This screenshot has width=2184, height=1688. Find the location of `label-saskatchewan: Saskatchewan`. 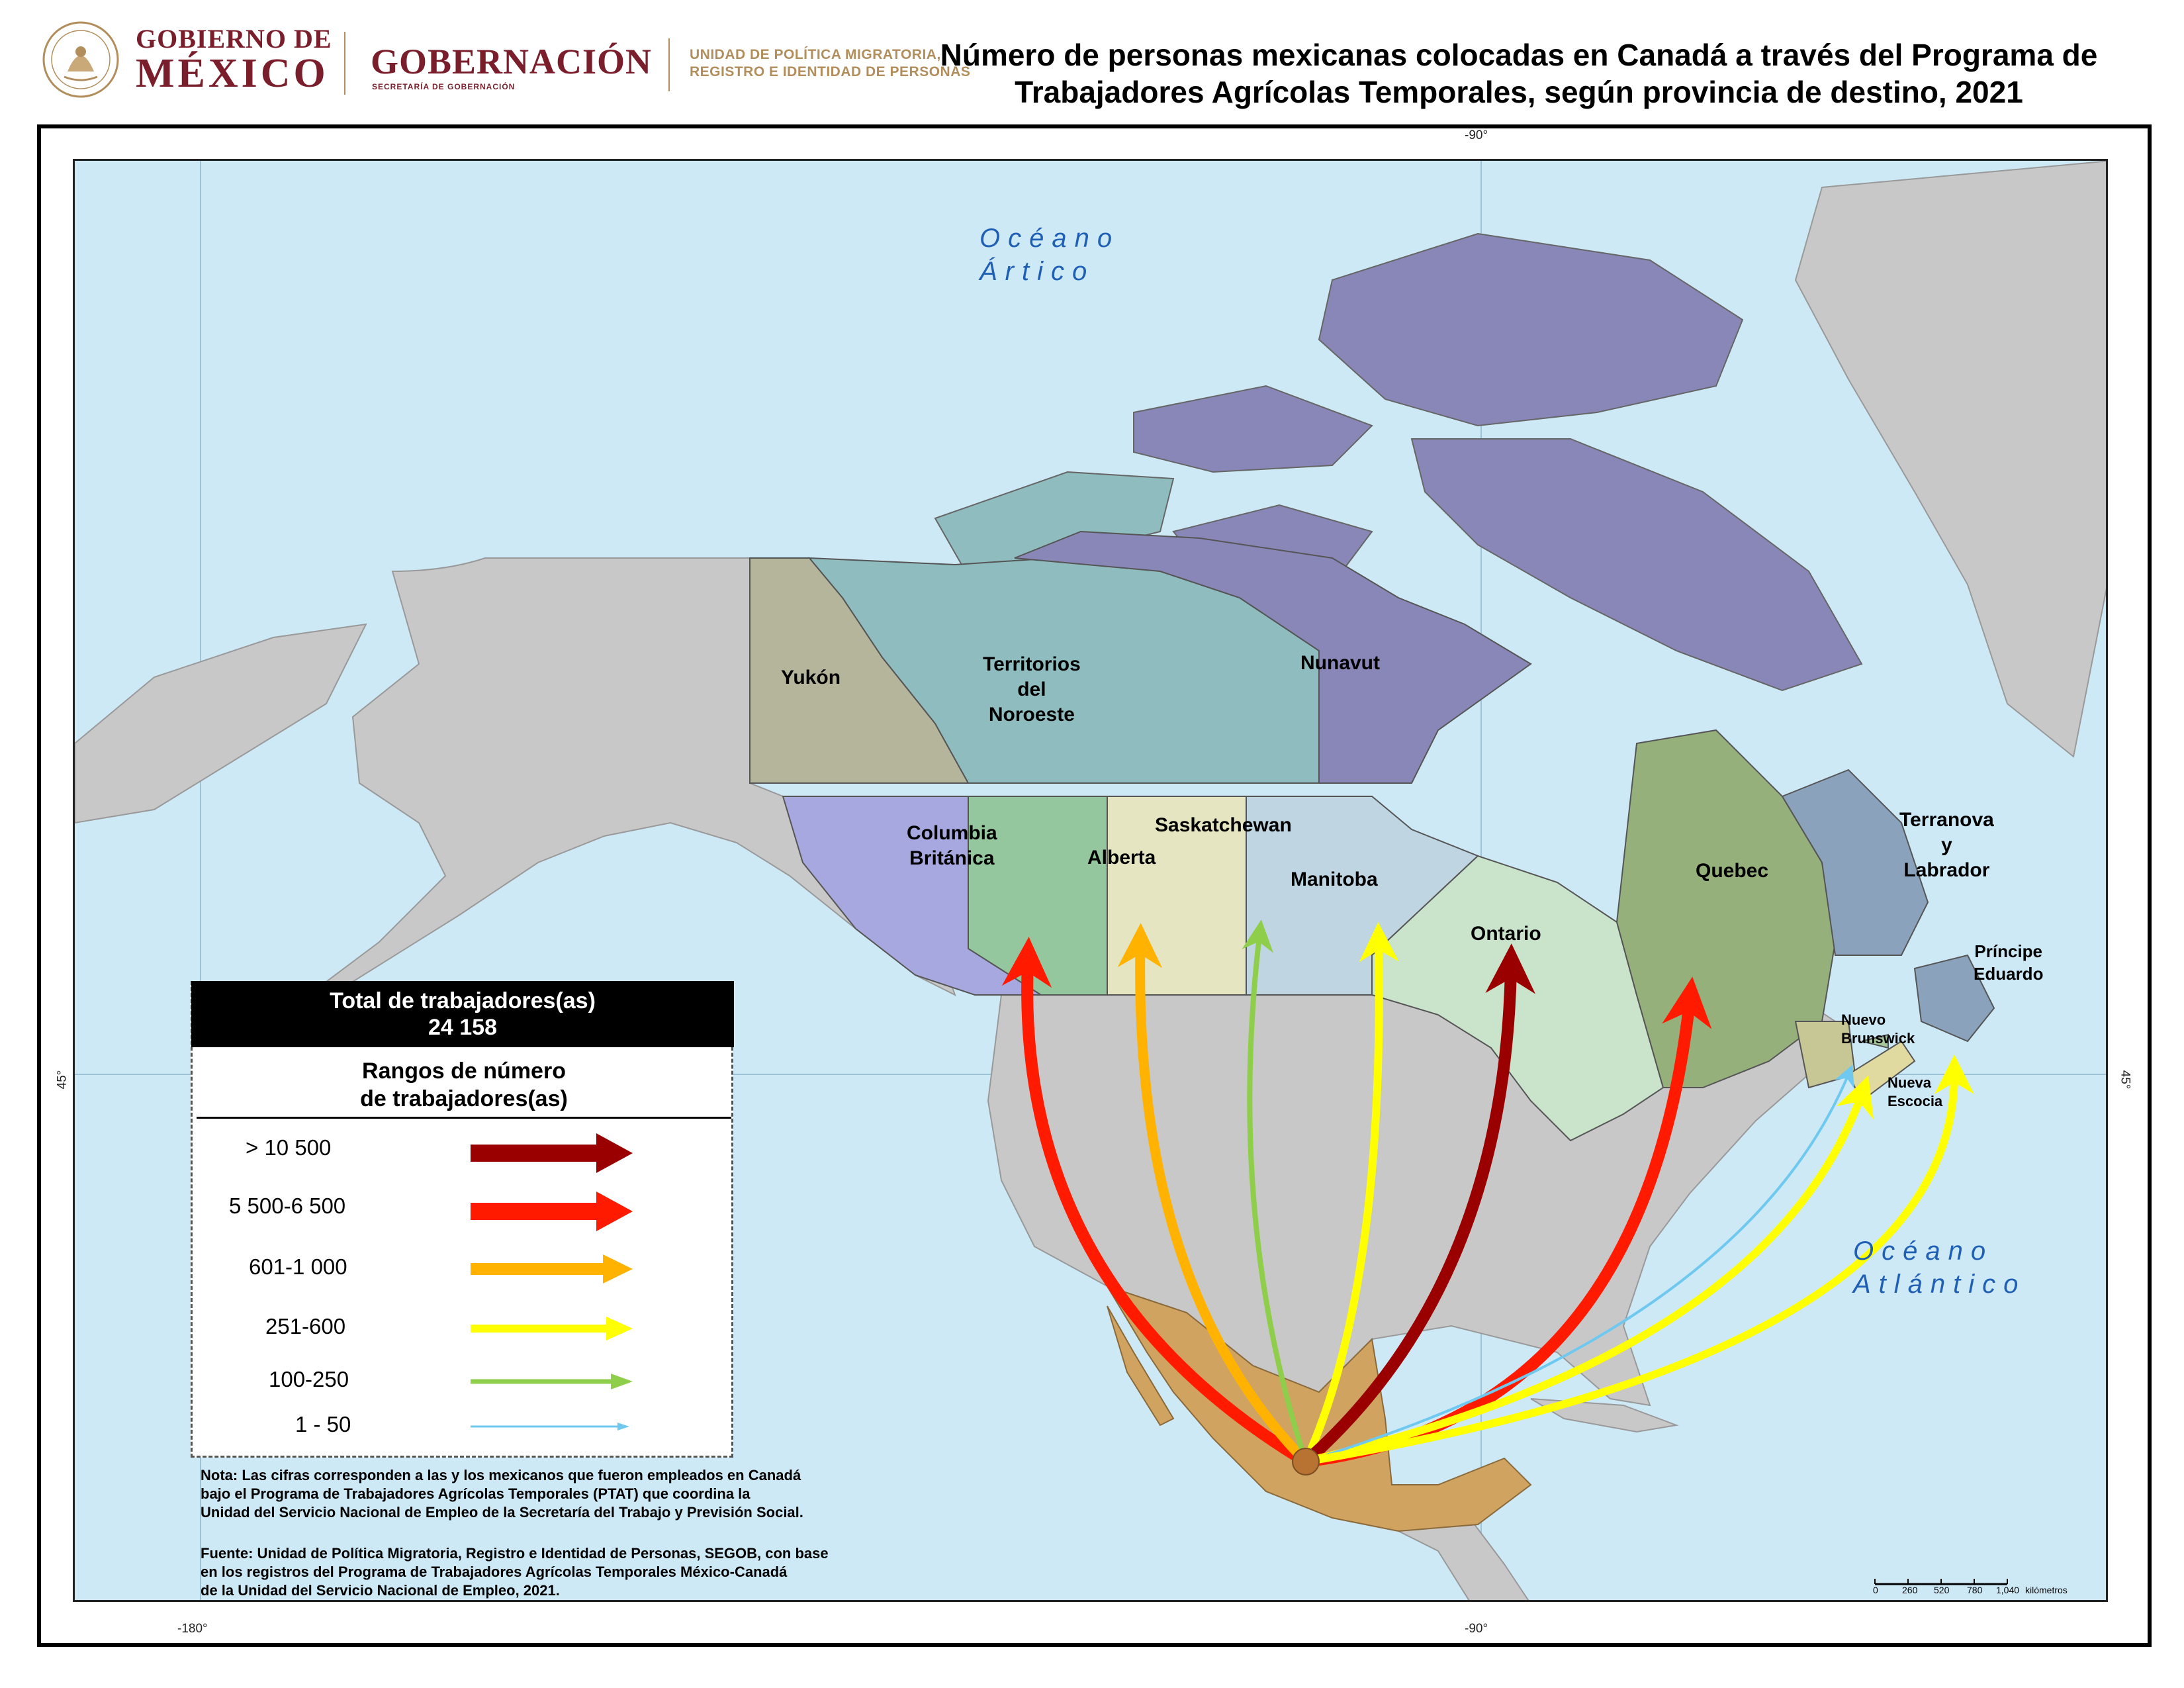

label-saskatchewan: Saskatchewan is located at coordinates (1223, 825).